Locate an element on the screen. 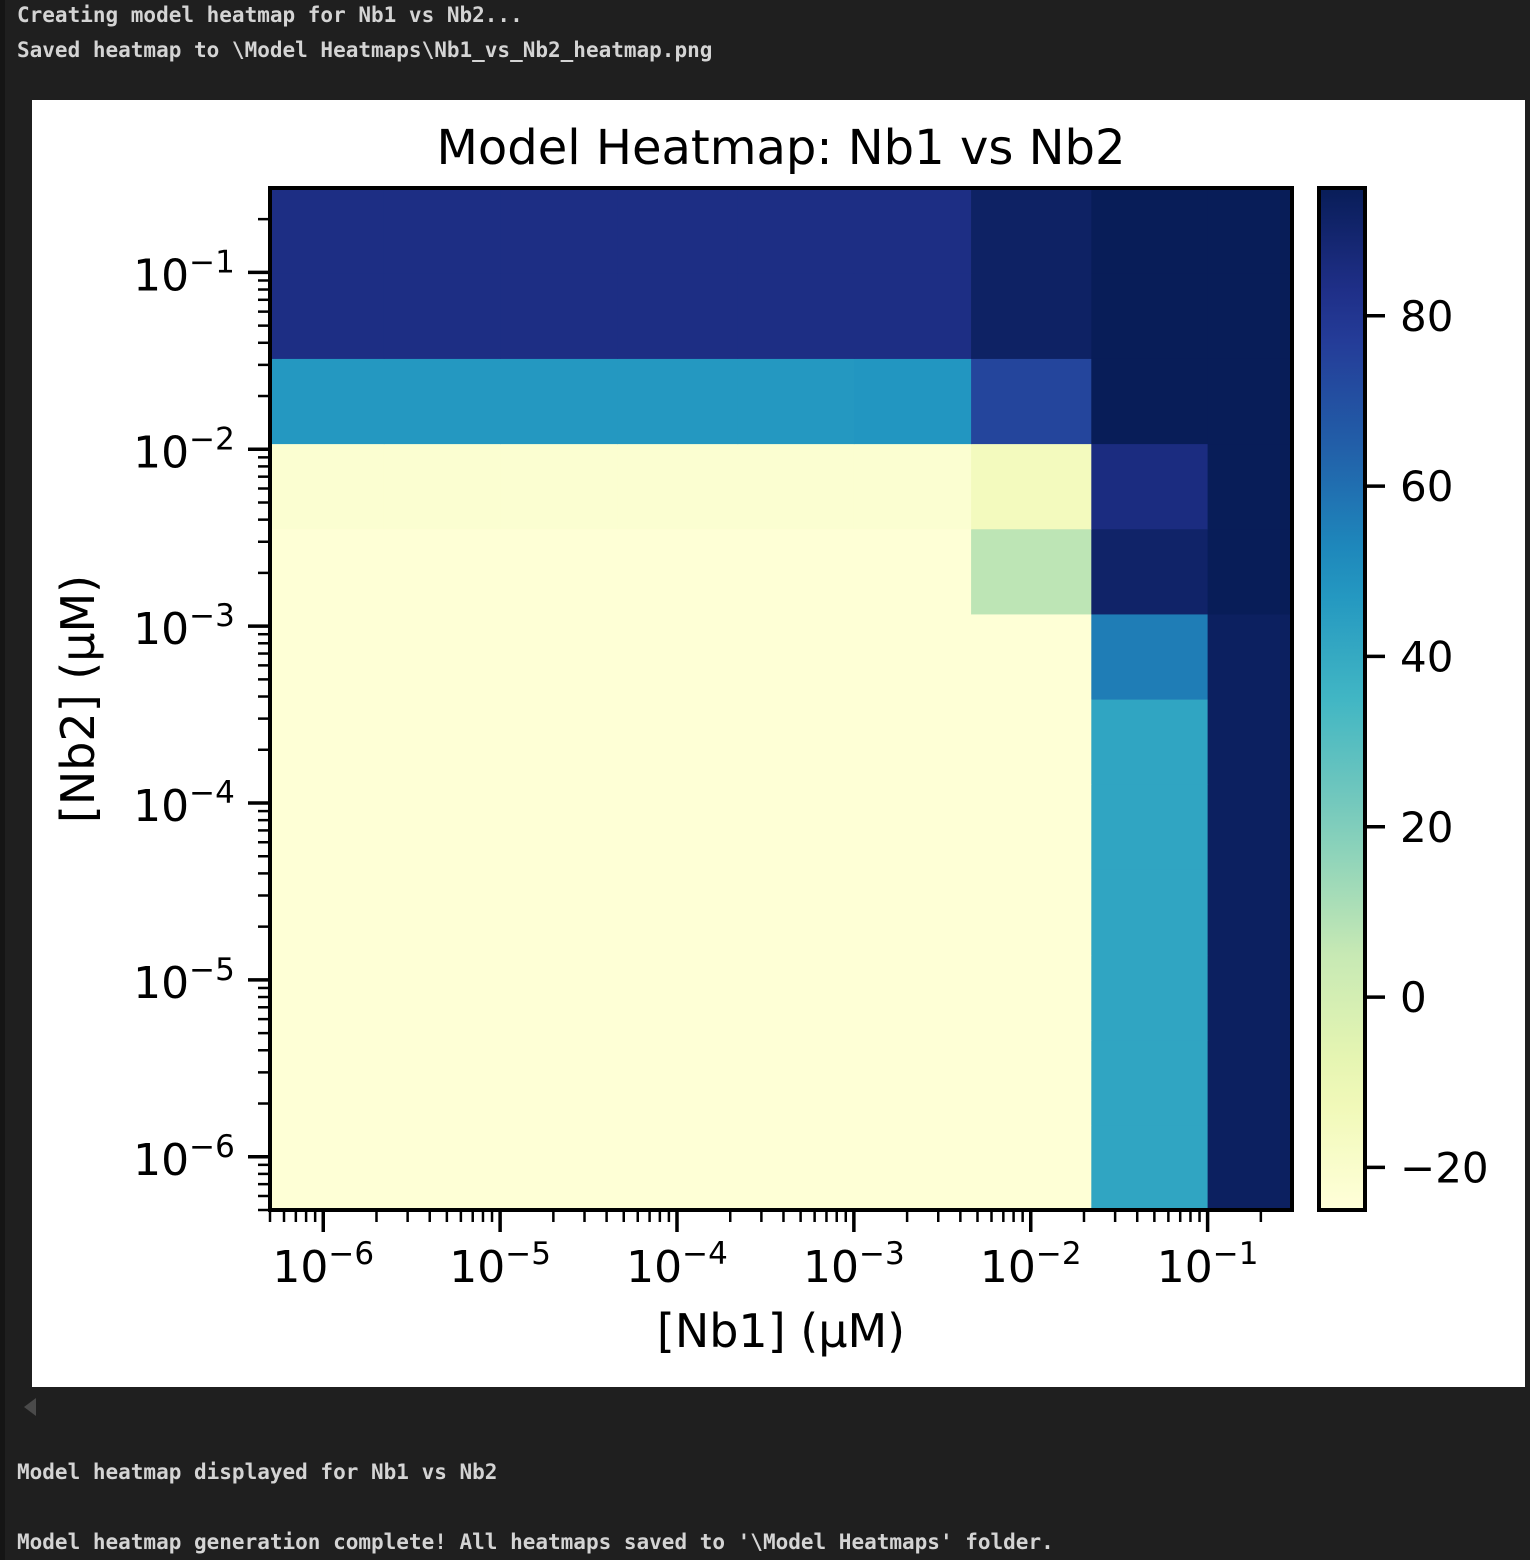  x-tick-label: 10⁻² is located at coordinates (1031, 1264).